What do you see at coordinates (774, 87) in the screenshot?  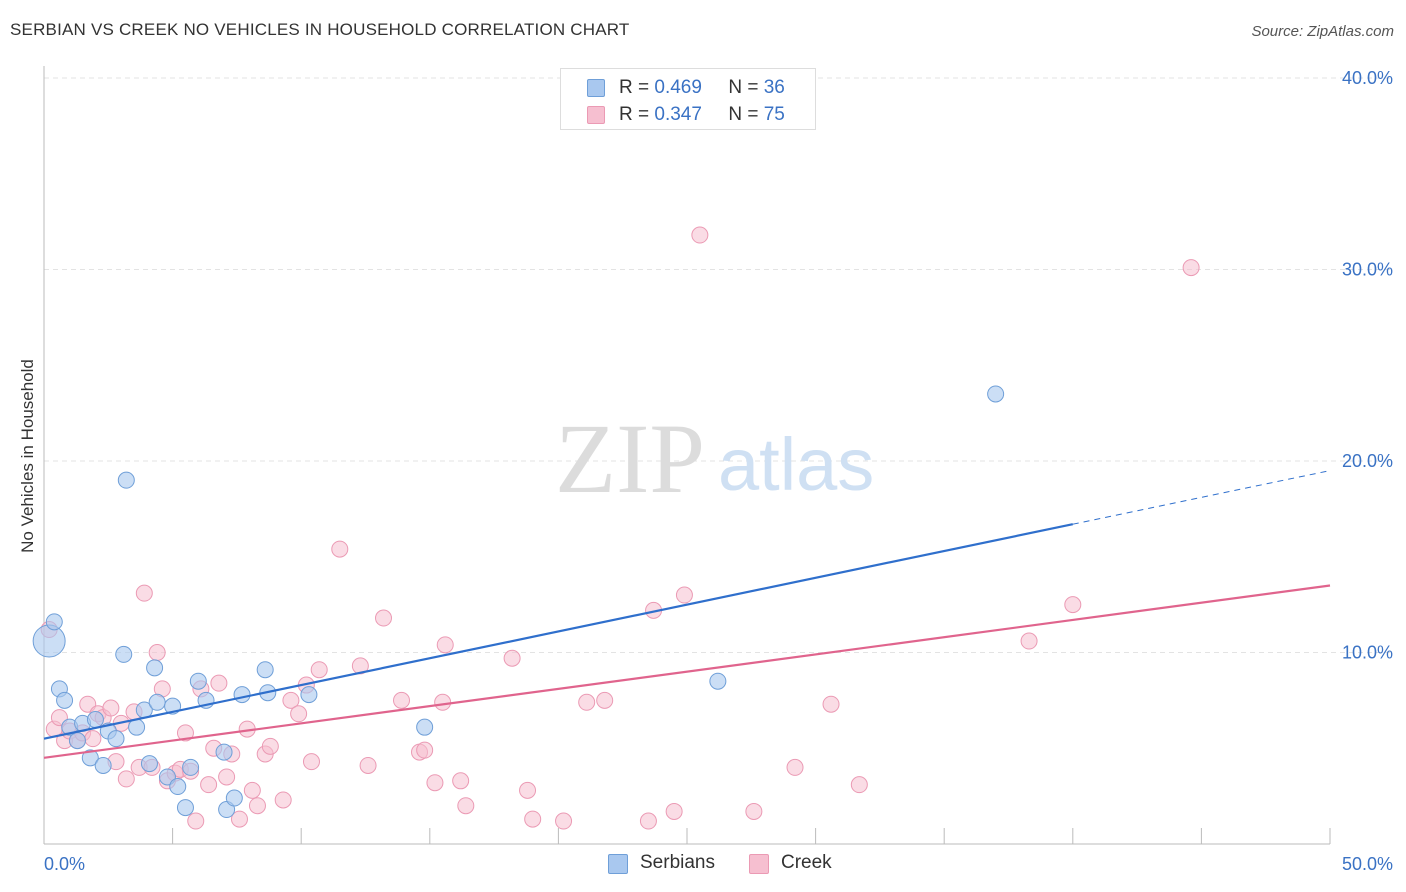 I see `serbians-n-value: 36` at bounding box center [774, 87].